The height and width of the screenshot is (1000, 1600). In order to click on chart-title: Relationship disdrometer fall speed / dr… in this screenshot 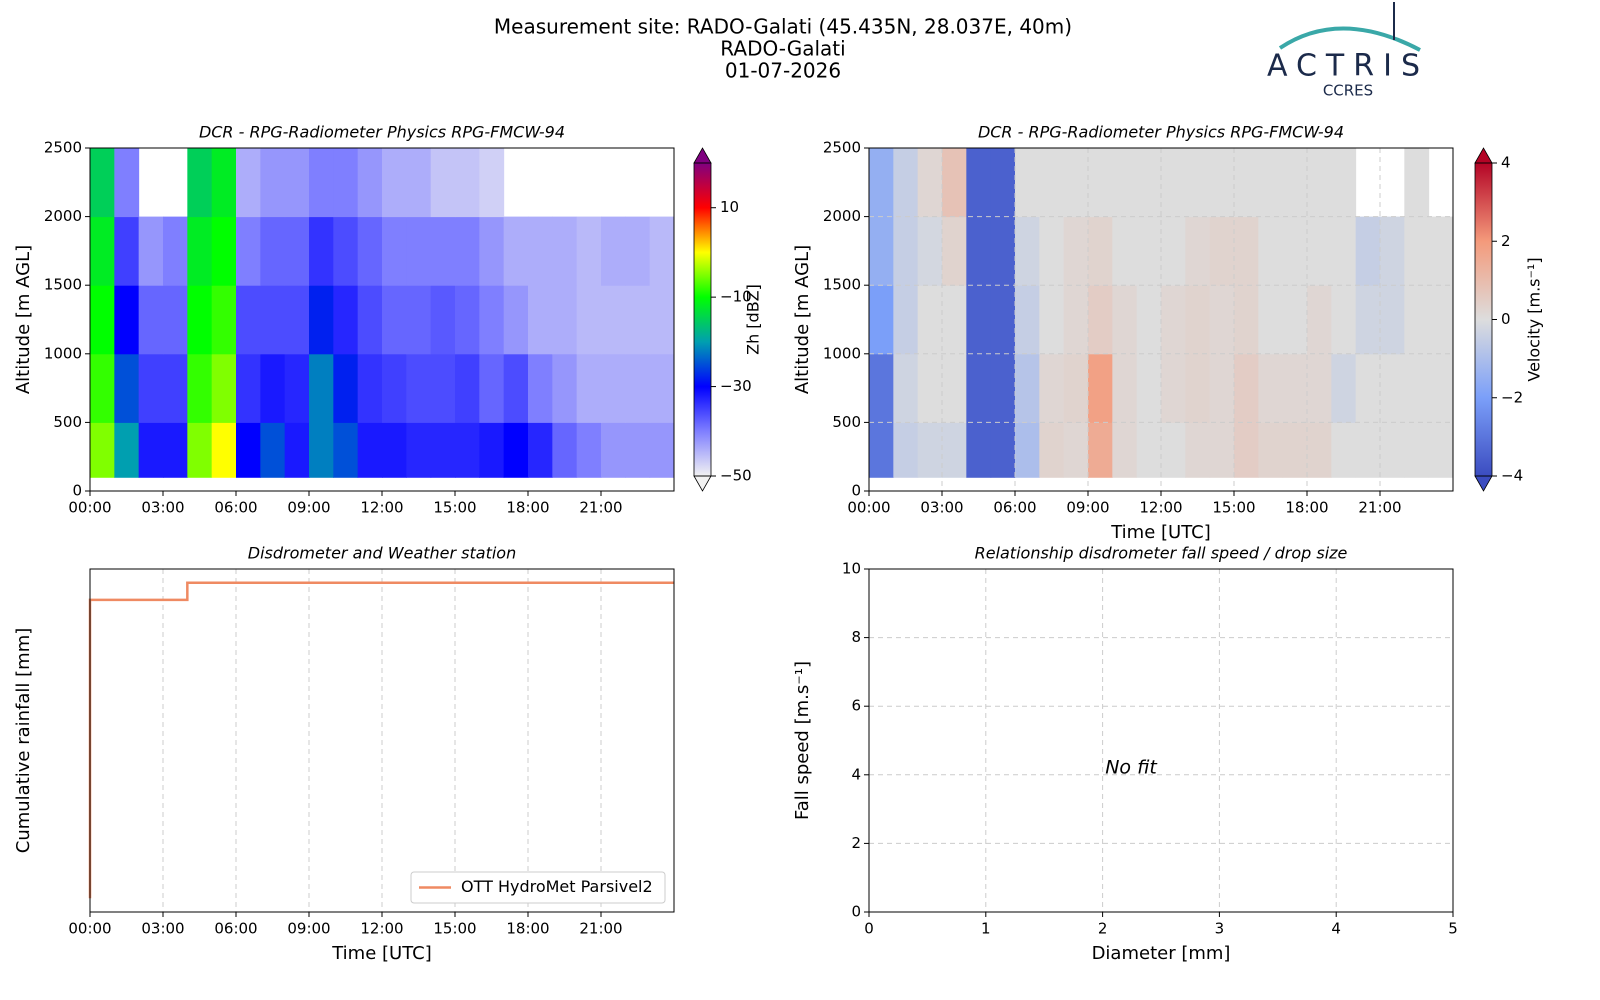, I will do `click(1161, 553)`.